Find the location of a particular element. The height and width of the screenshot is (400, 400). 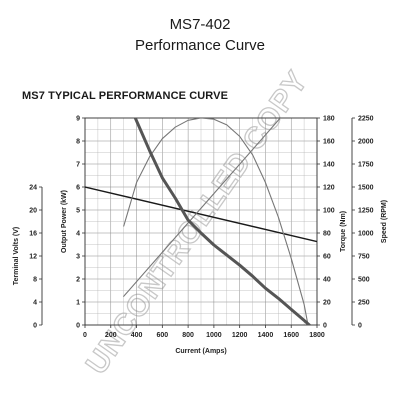

x-tick-label: 1200 is located at coordinates (240, 335).